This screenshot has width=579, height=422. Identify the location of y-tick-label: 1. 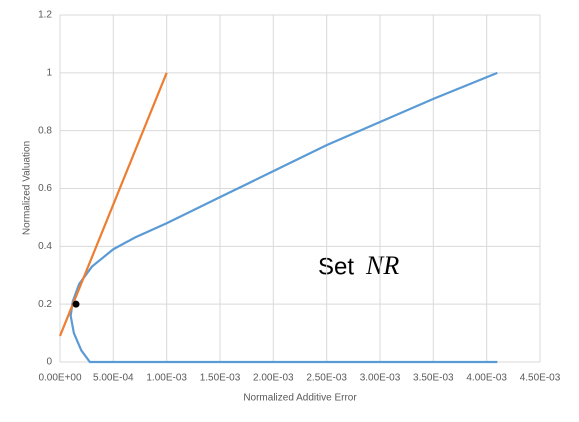
(49, 72).